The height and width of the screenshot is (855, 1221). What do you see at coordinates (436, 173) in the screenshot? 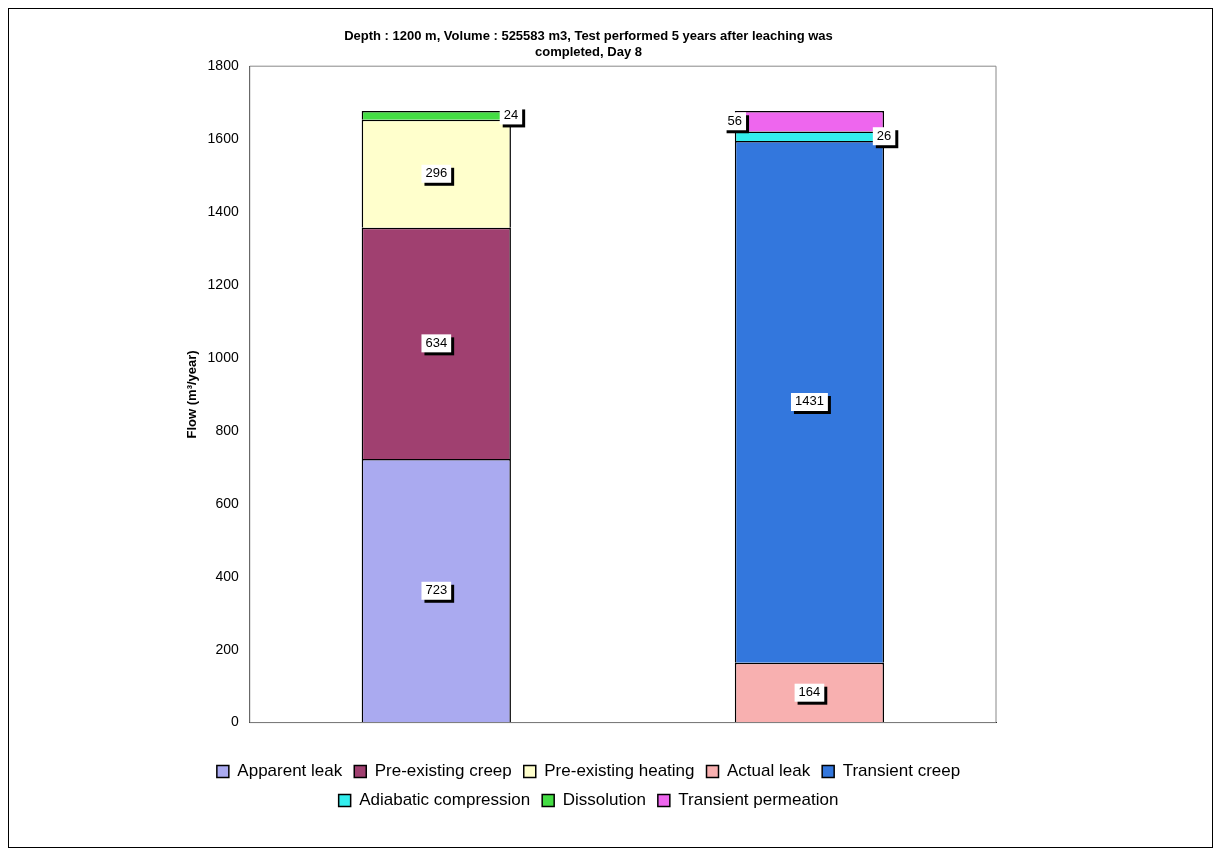
I see `data-label: 296` at bounding box center [436, 173].